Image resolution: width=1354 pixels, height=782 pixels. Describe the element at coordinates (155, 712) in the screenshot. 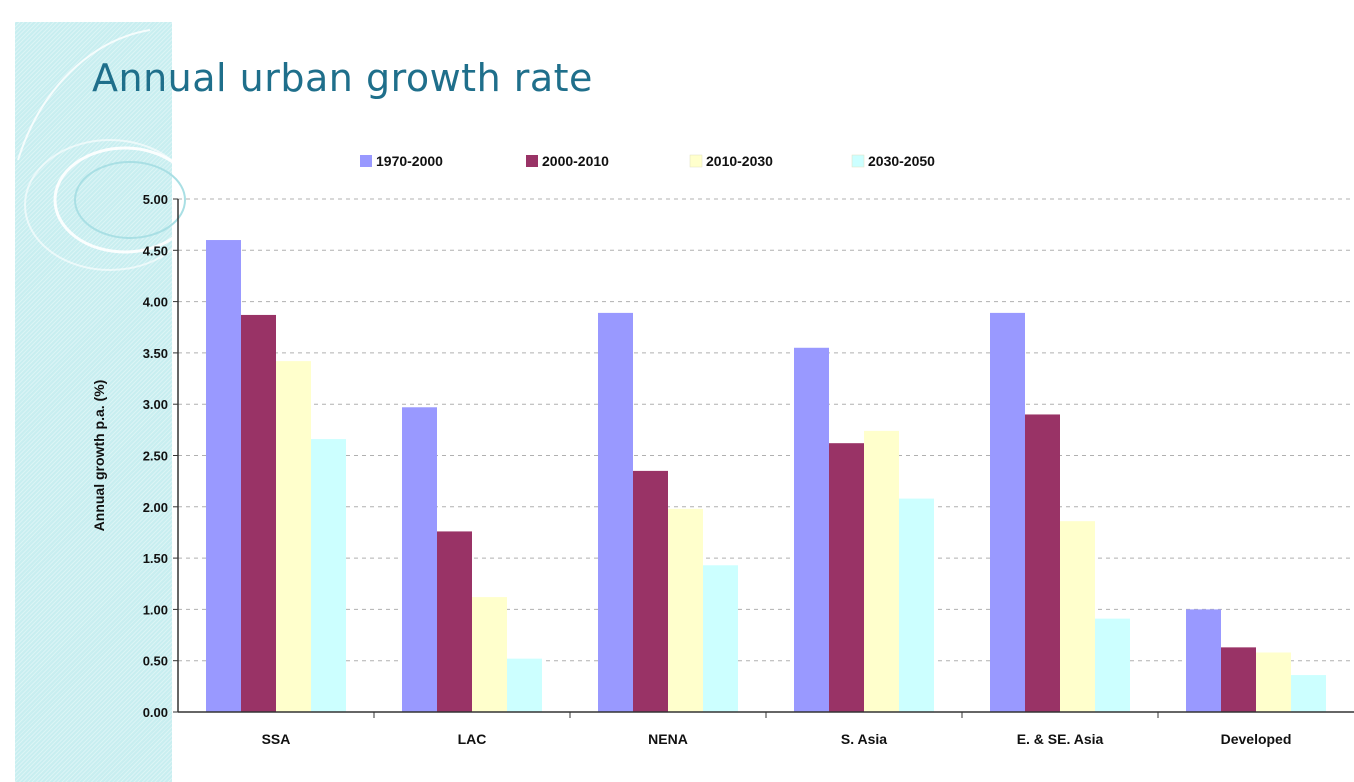

I see `y-tick-label: 0.00` at that location.